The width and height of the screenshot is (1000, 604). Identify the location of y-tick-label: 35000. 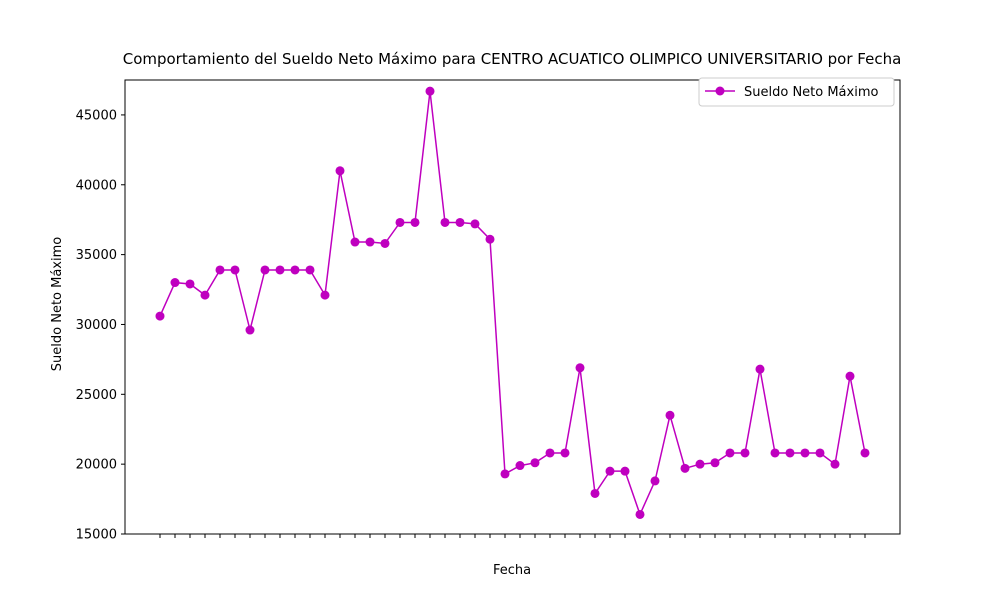
(96, 255).